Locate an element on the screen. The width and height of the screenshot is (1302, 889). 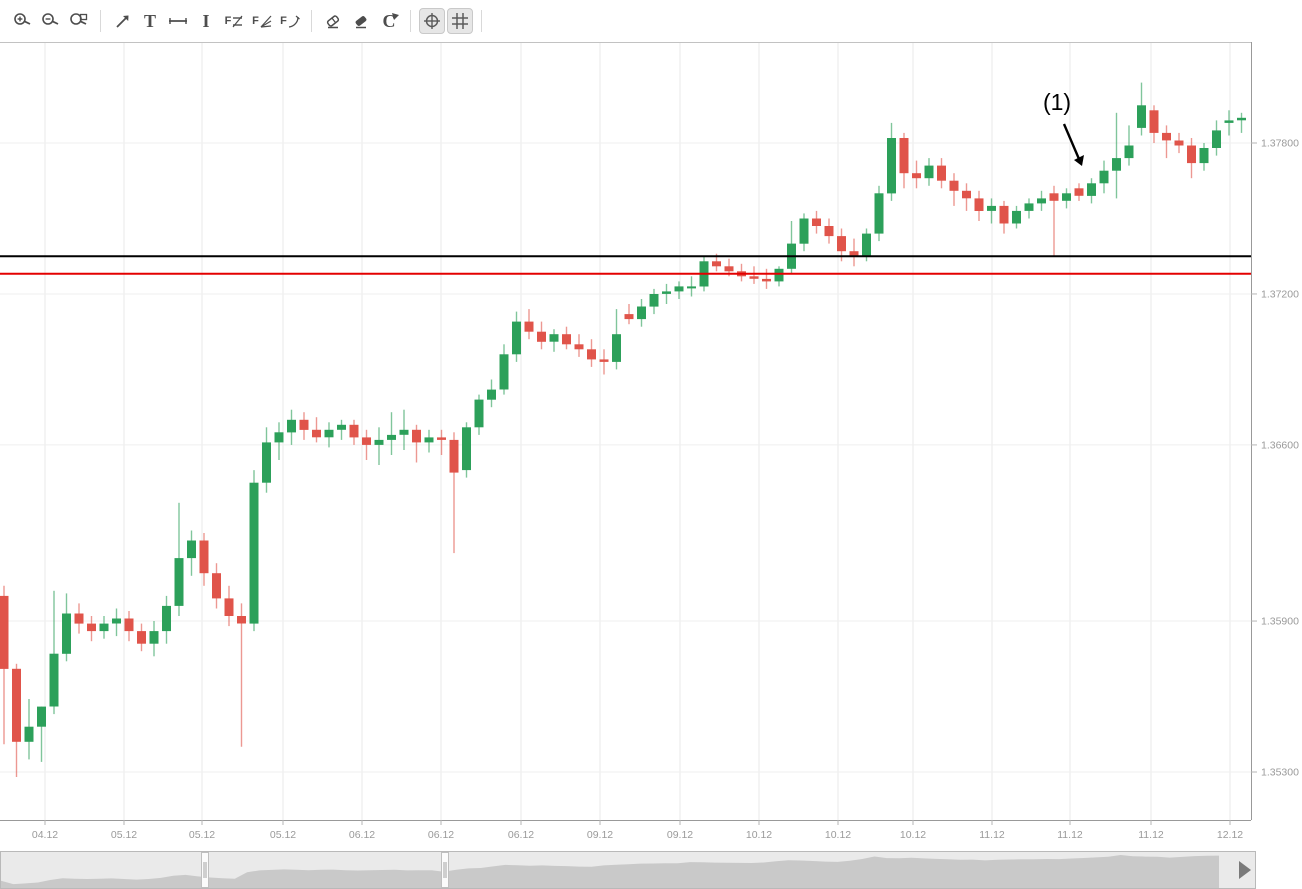
eraser-tool is located at coordinates (333, 21).